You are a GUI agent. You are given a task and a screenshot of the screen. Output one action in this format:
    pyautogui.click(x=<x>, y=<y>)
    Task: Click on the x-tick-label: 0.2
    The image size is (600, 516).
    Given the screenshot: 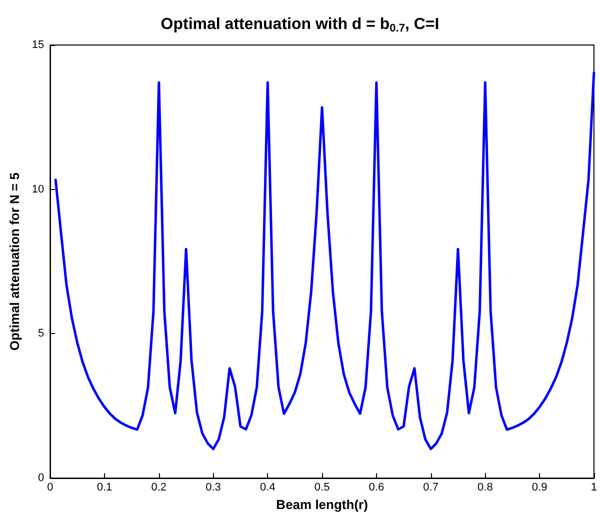 What is the action you would take?
    pyautogui.click(x=159, y=488)
    